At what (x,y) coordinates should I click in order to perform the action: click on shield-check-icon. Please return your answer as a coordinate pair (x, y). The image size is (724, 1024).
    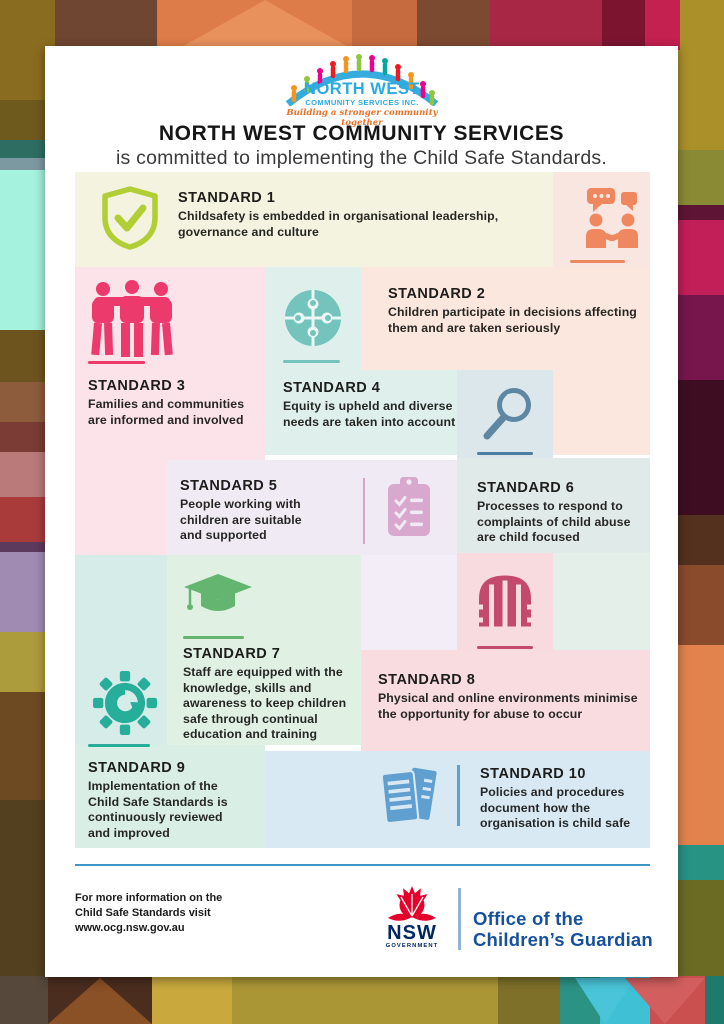
    Looking at the image, I should click on (130, 218).